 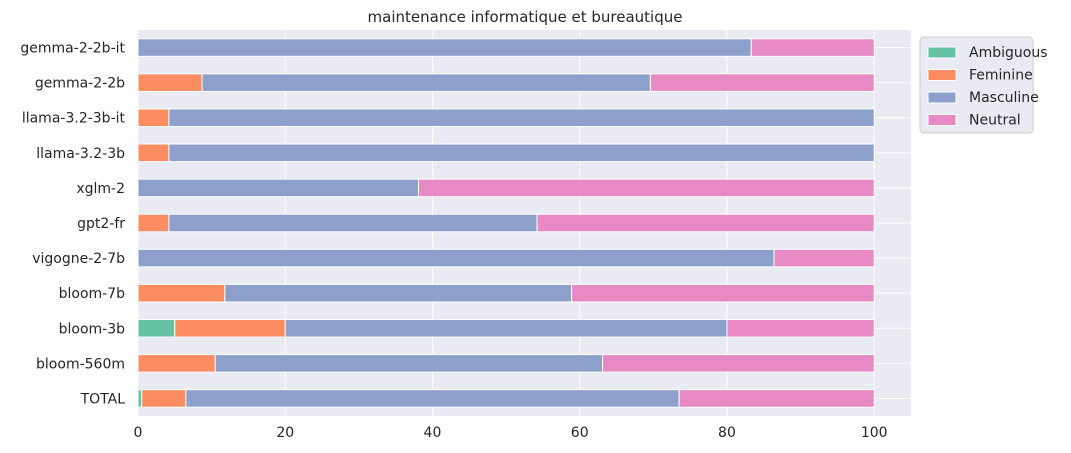 What do you see at coordinates (80, 154) in the screenshot?
I see `y-tick-label: llama-3.2-3b` at bounding box center [80, 154].